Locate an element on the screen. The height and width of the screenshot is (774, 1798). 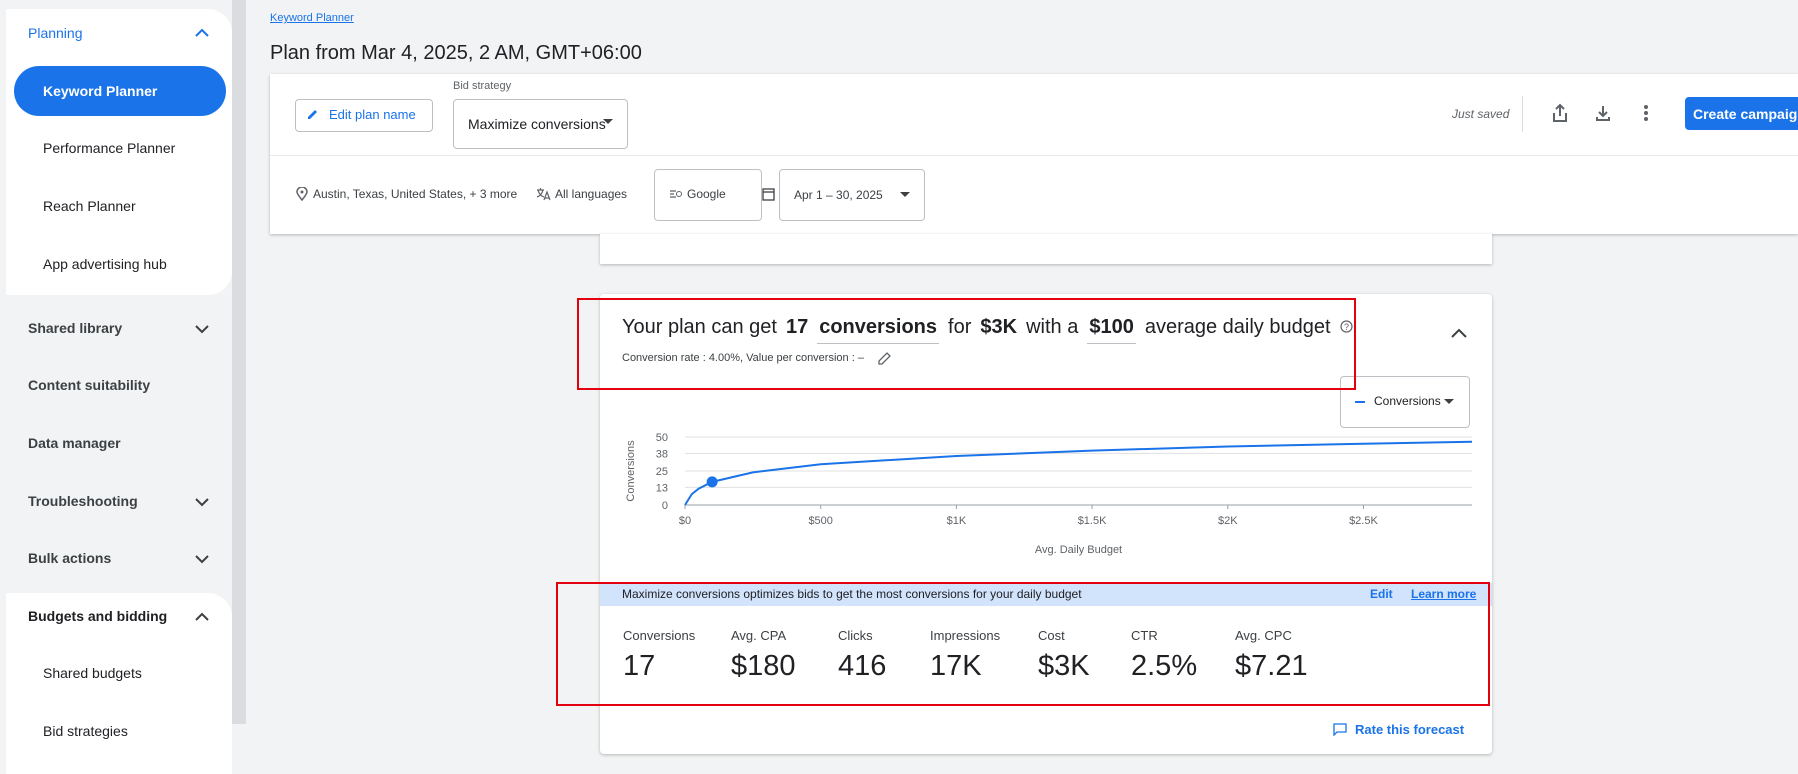
budgets-group is located at coordinates (119, 683).